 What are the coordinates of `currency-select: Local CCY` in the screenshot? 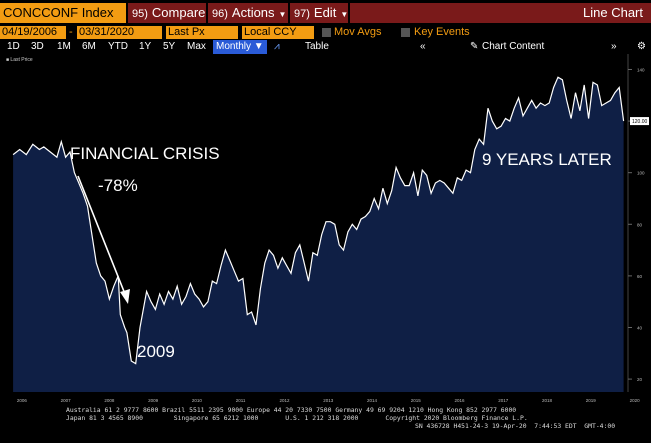 It's located at (278, 32).